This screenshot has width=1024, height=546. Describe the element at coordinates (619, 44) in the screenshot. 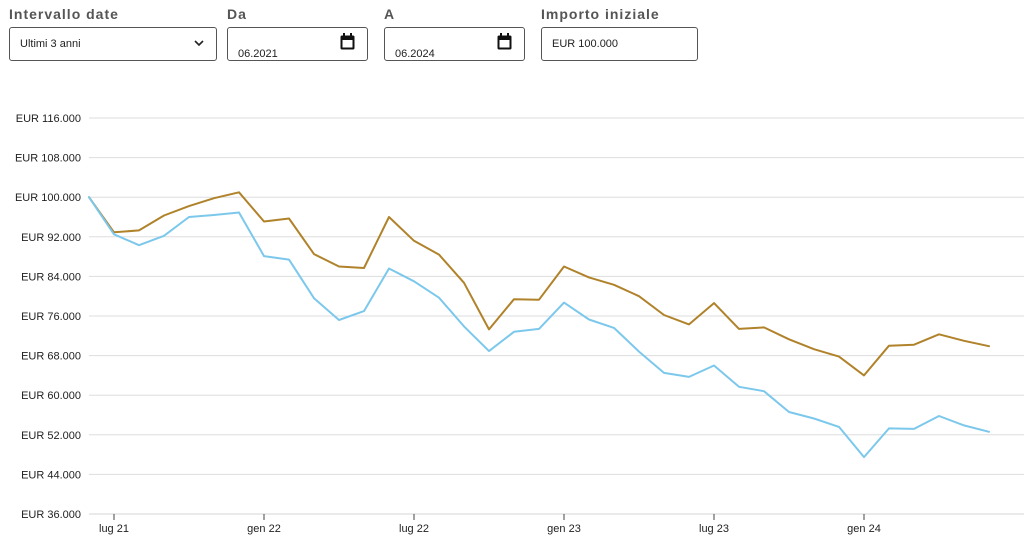

I see `initial-amount-input: EUR 100.000` at that location.